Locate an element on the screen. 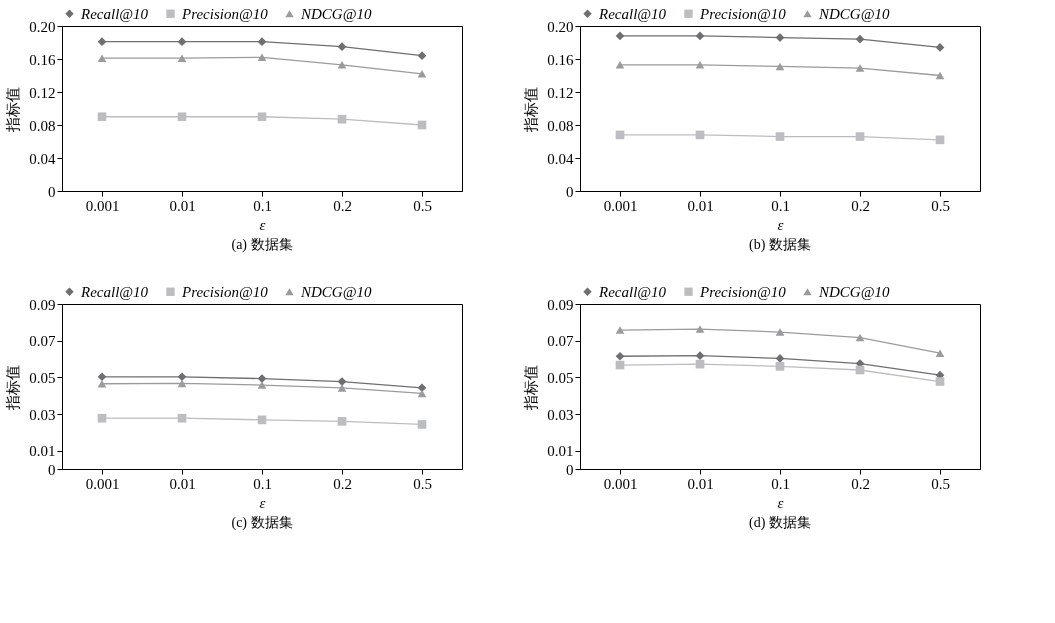 The height and width of the screenshot is (623, 1055). text: (b) 数据集 is located at coordinates (780, 245).